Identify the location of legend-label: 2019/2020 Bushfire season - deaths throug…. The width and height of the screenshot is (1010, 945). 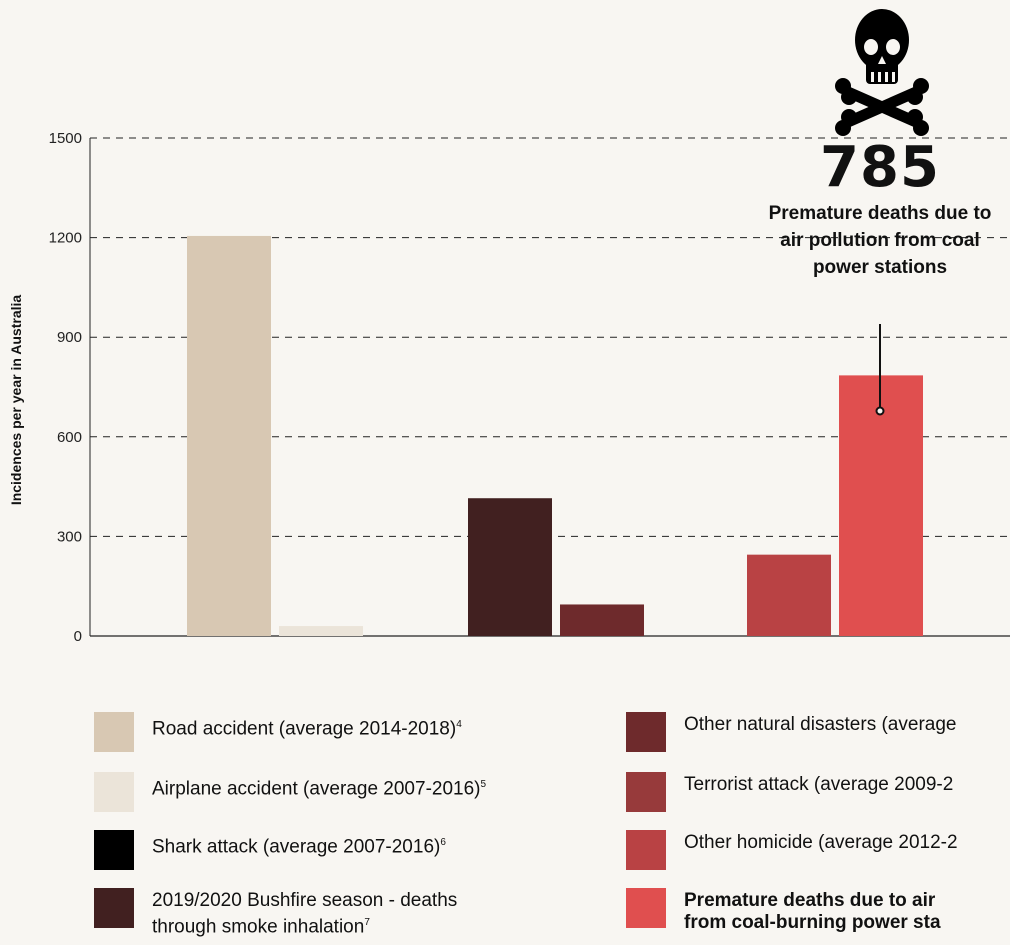
(305, 914).